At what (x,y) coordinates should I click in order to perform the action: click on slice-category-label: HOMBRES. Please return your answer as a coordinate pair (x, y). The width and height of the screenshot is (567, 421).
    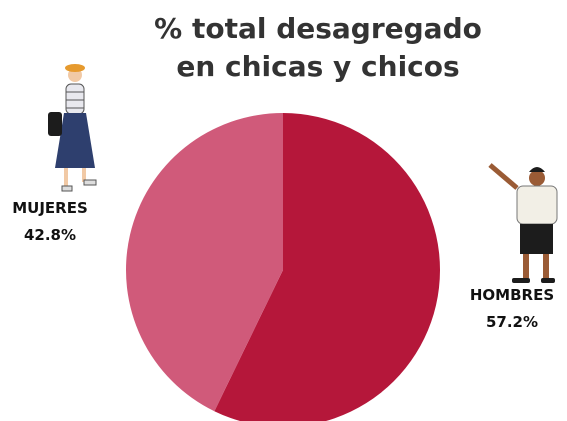
    Looking at the image, I should click on (512, 295).